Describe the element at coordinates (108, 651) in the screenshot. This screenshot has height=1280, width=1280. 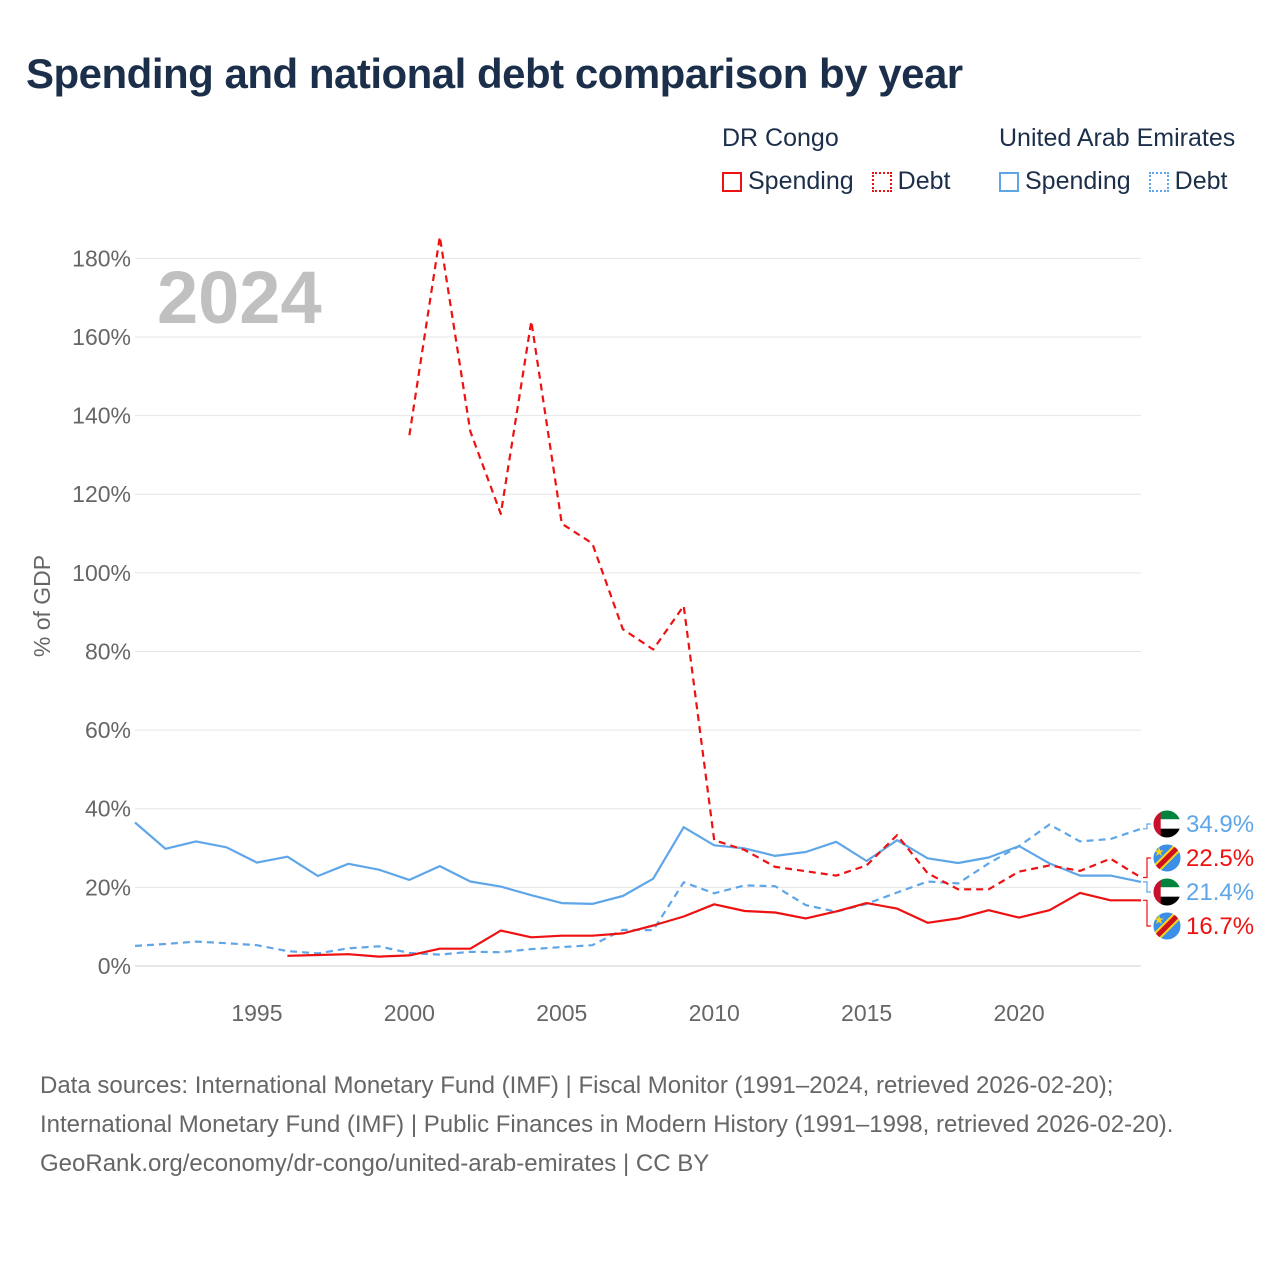
I see `y-tick-label: 80%` at that location.